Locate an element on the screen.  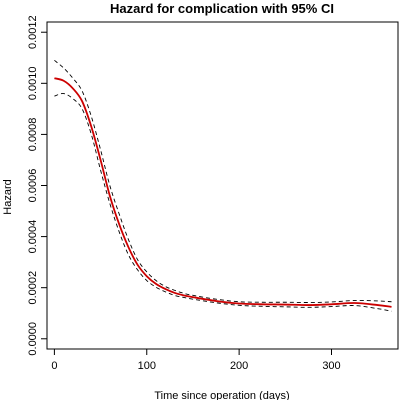
chart-title: Hazard for complication with 95% CI is located at coordinates (222, 8).